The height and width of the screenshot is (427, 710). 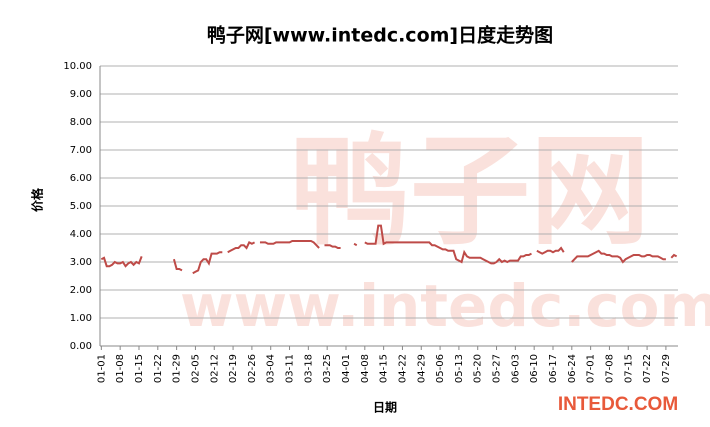 I want to click on x-tick-label: 03-25, so click(x=327, y=368).